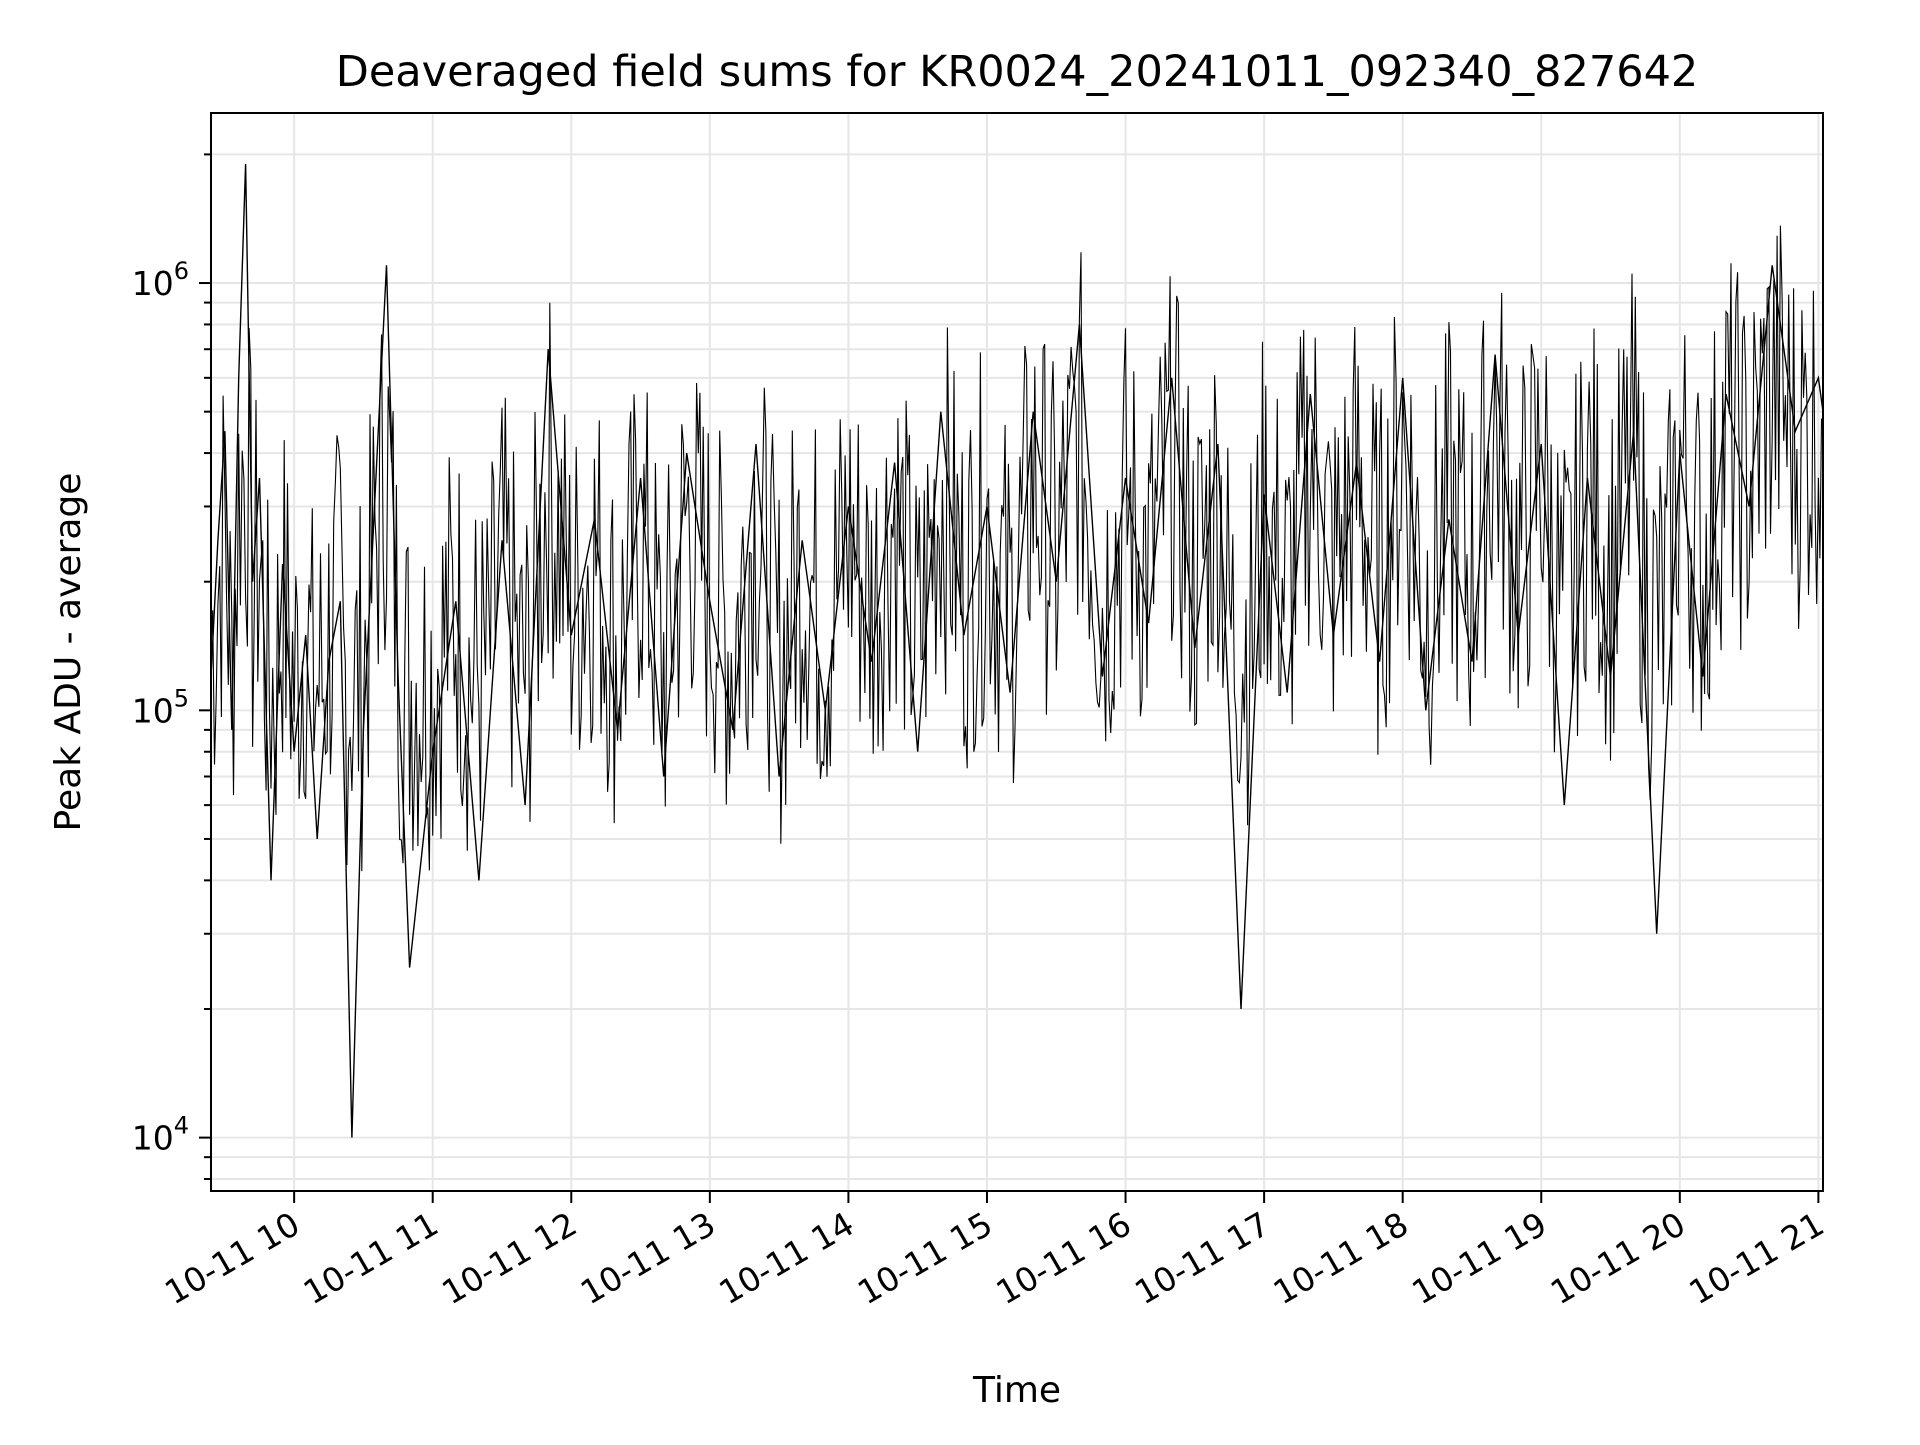 Image resolution: width=1920 pixels, height=1445 pixels. Describe the element at coordinates (371, 1258) in the screenshot. I see `x-tick-label: 10-11 11` at that location.